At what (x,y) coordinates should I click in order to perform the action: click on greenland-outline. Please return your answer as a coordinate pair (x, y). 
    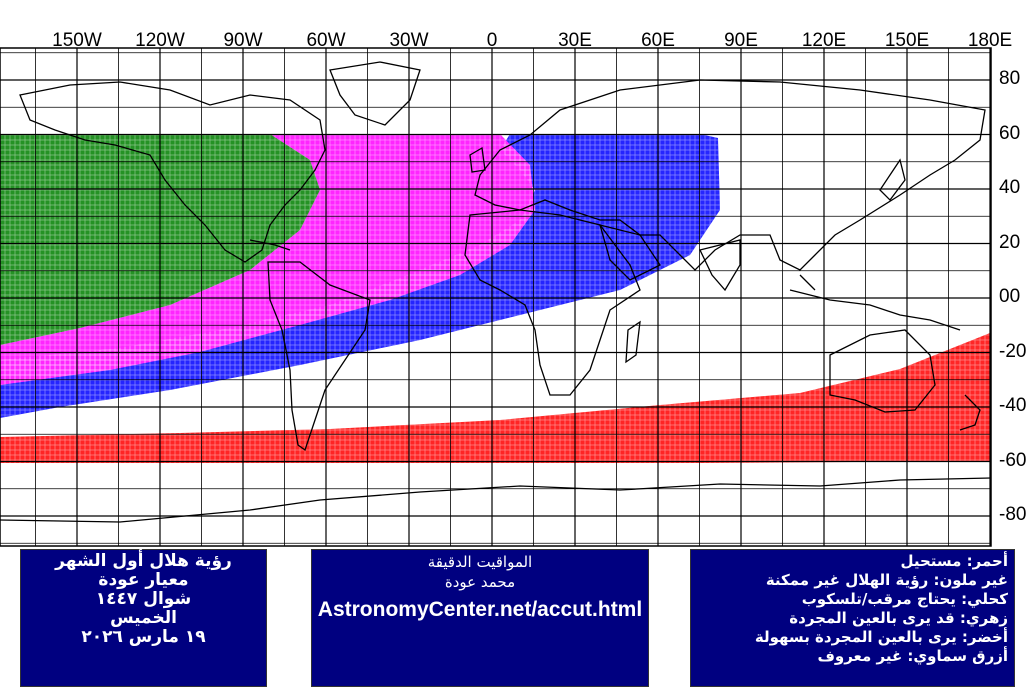
    Looking at the image, I should click on (375, 93).